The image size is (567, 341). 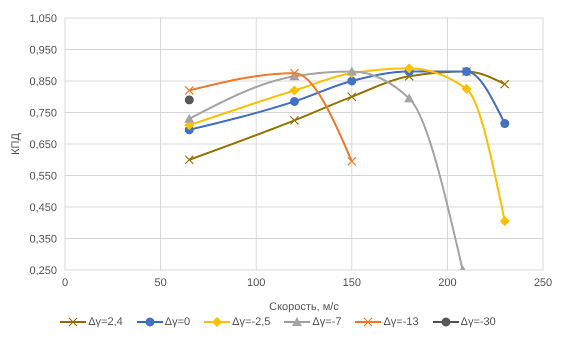 I want to click on y-tick-label: 0,250, so click(x=43, y=270).